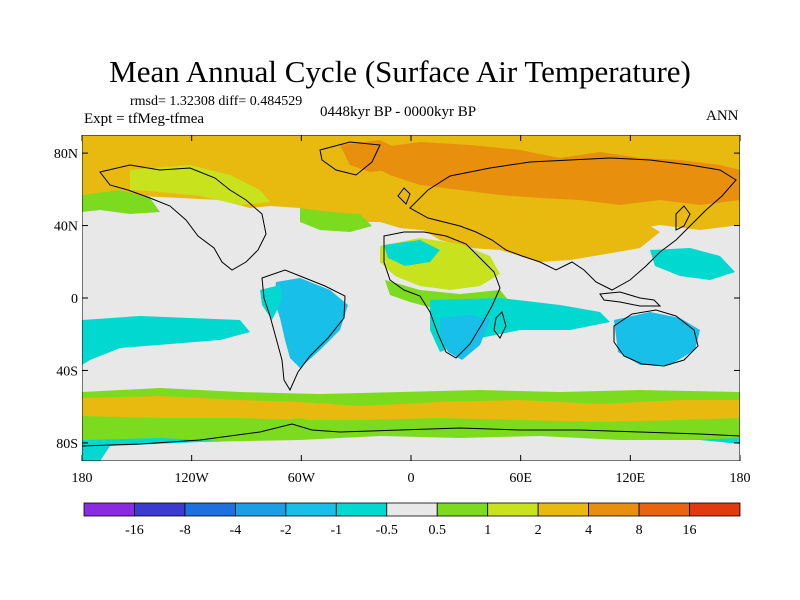 The width and height of the screenshot is (800, 600). I want to click on colorbar-label: 0.5, so click(437, 530).